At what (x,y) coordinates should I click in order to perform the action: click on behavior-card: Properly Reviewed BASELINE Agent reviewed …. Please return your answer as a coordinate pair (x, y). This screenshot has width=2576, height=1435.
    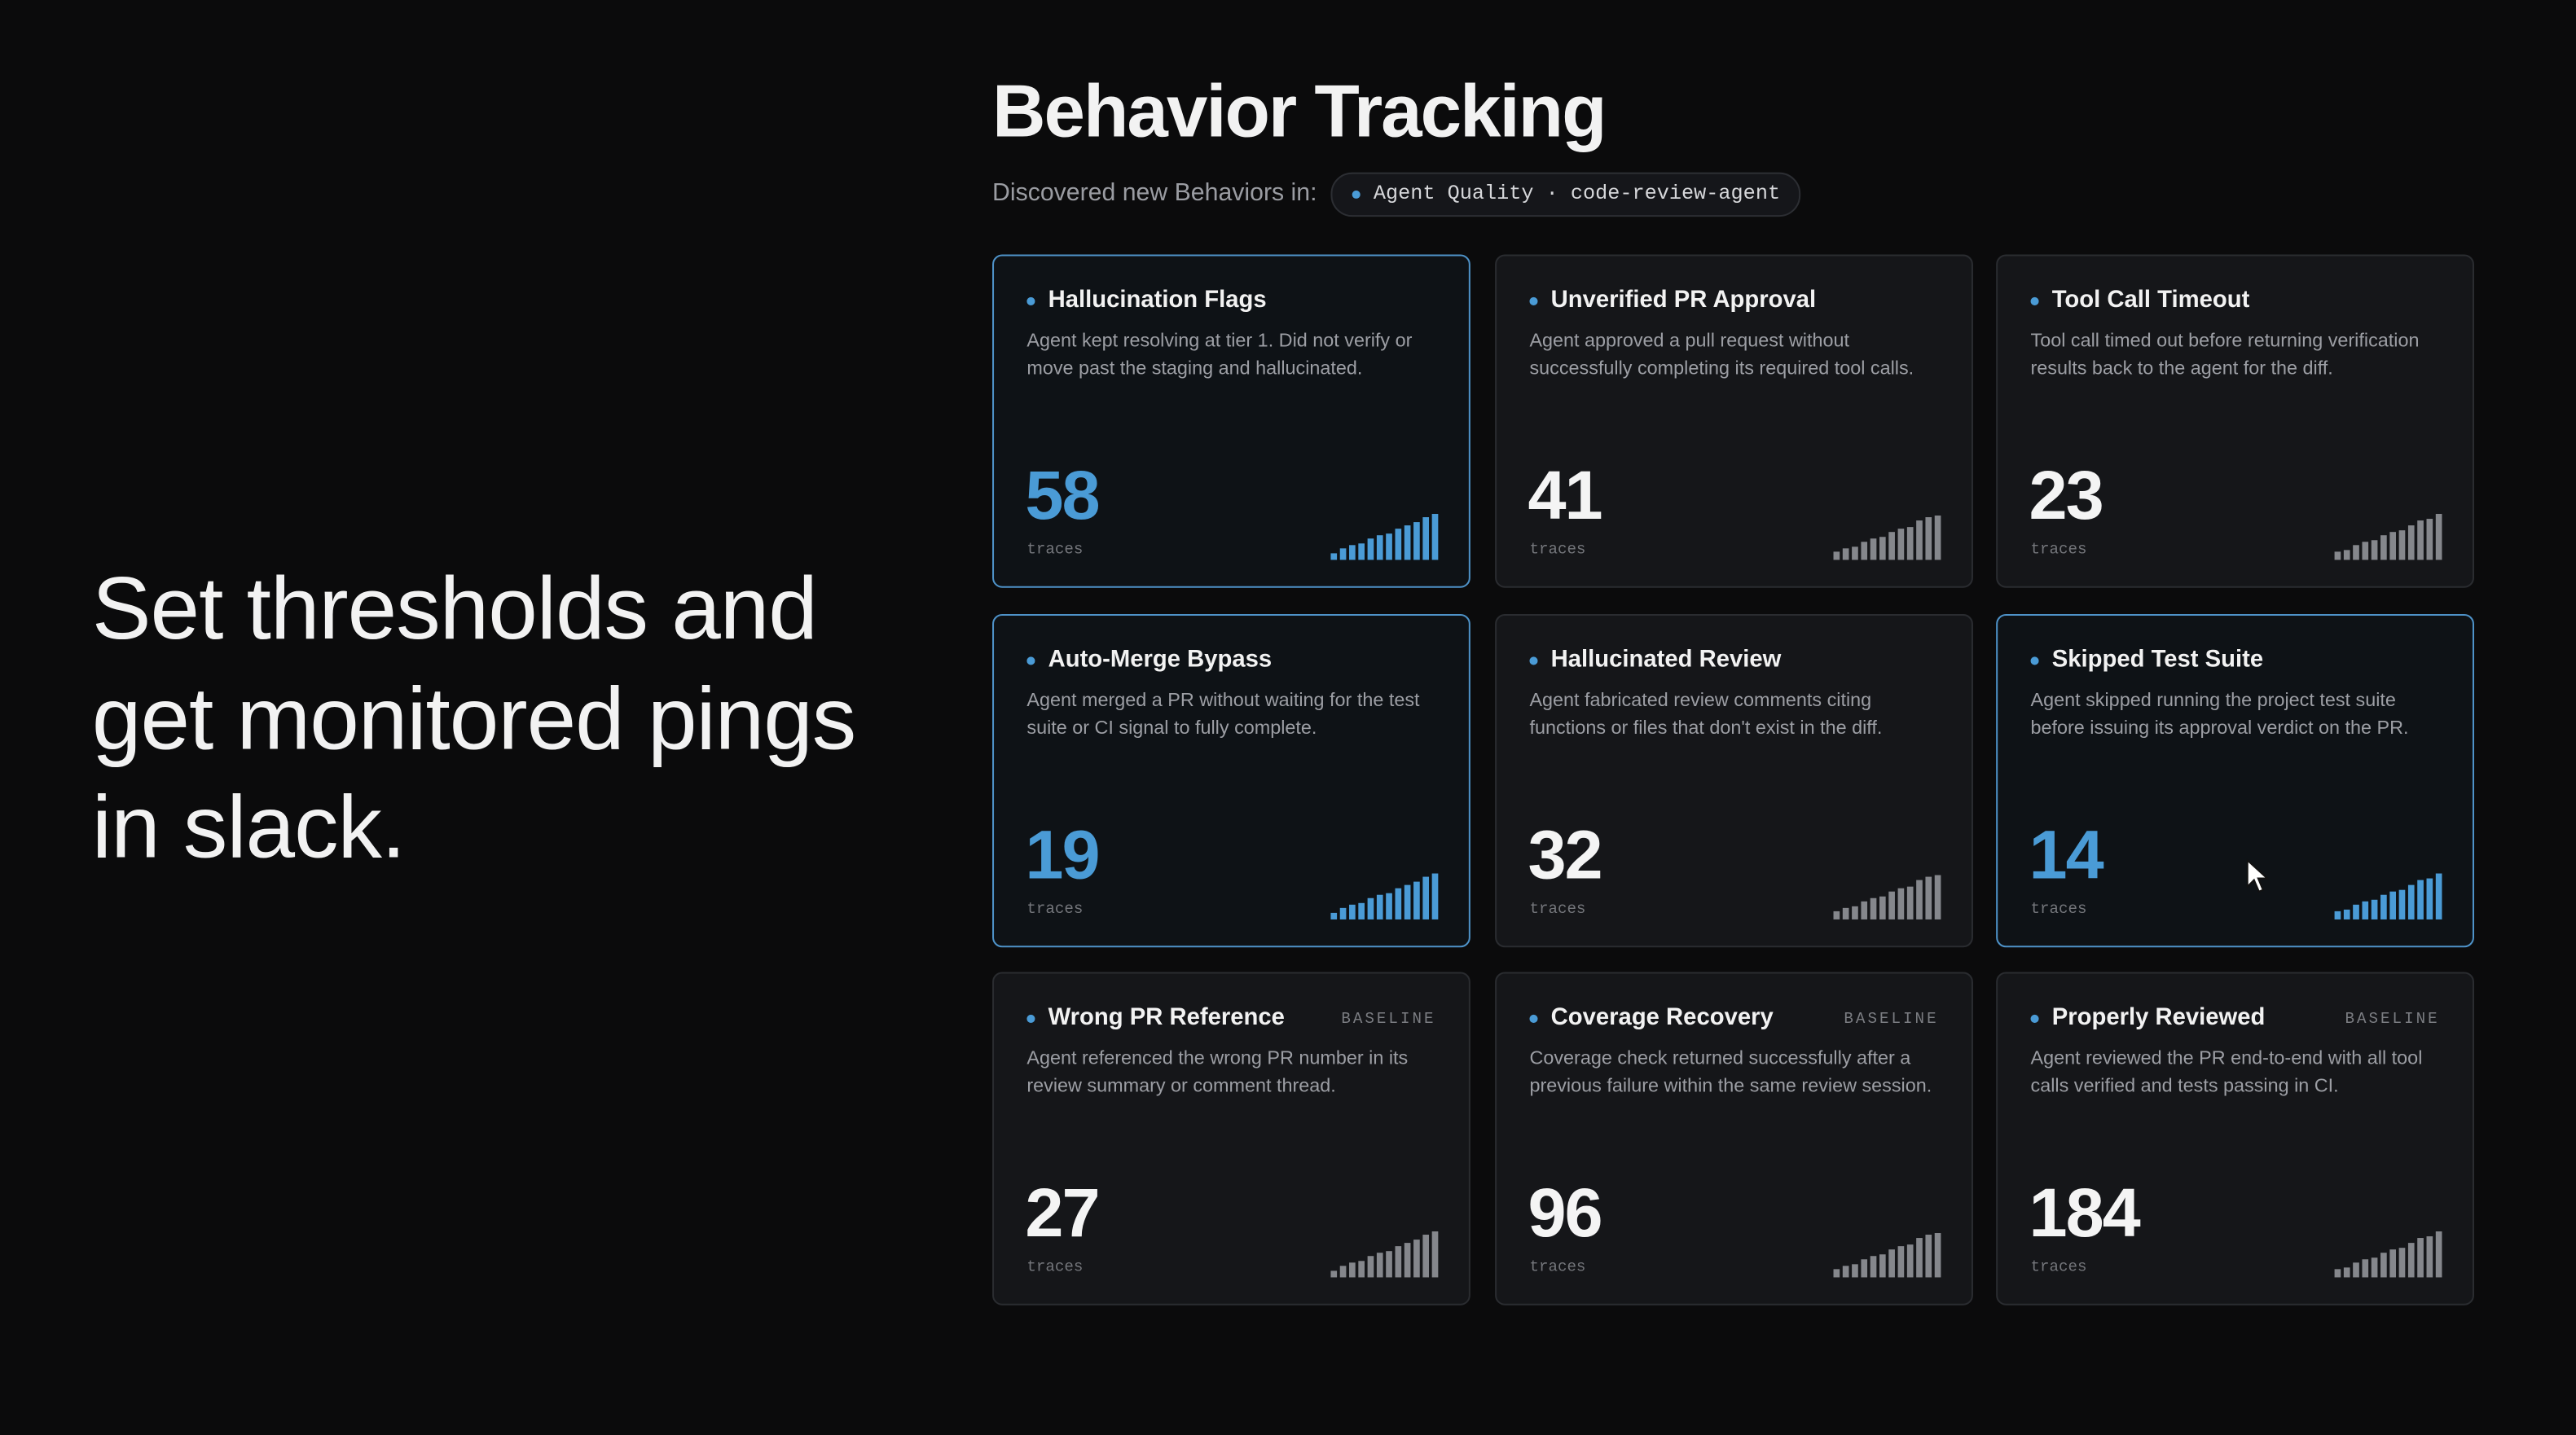
    Looking at the image, I should click on (2235, 1139).